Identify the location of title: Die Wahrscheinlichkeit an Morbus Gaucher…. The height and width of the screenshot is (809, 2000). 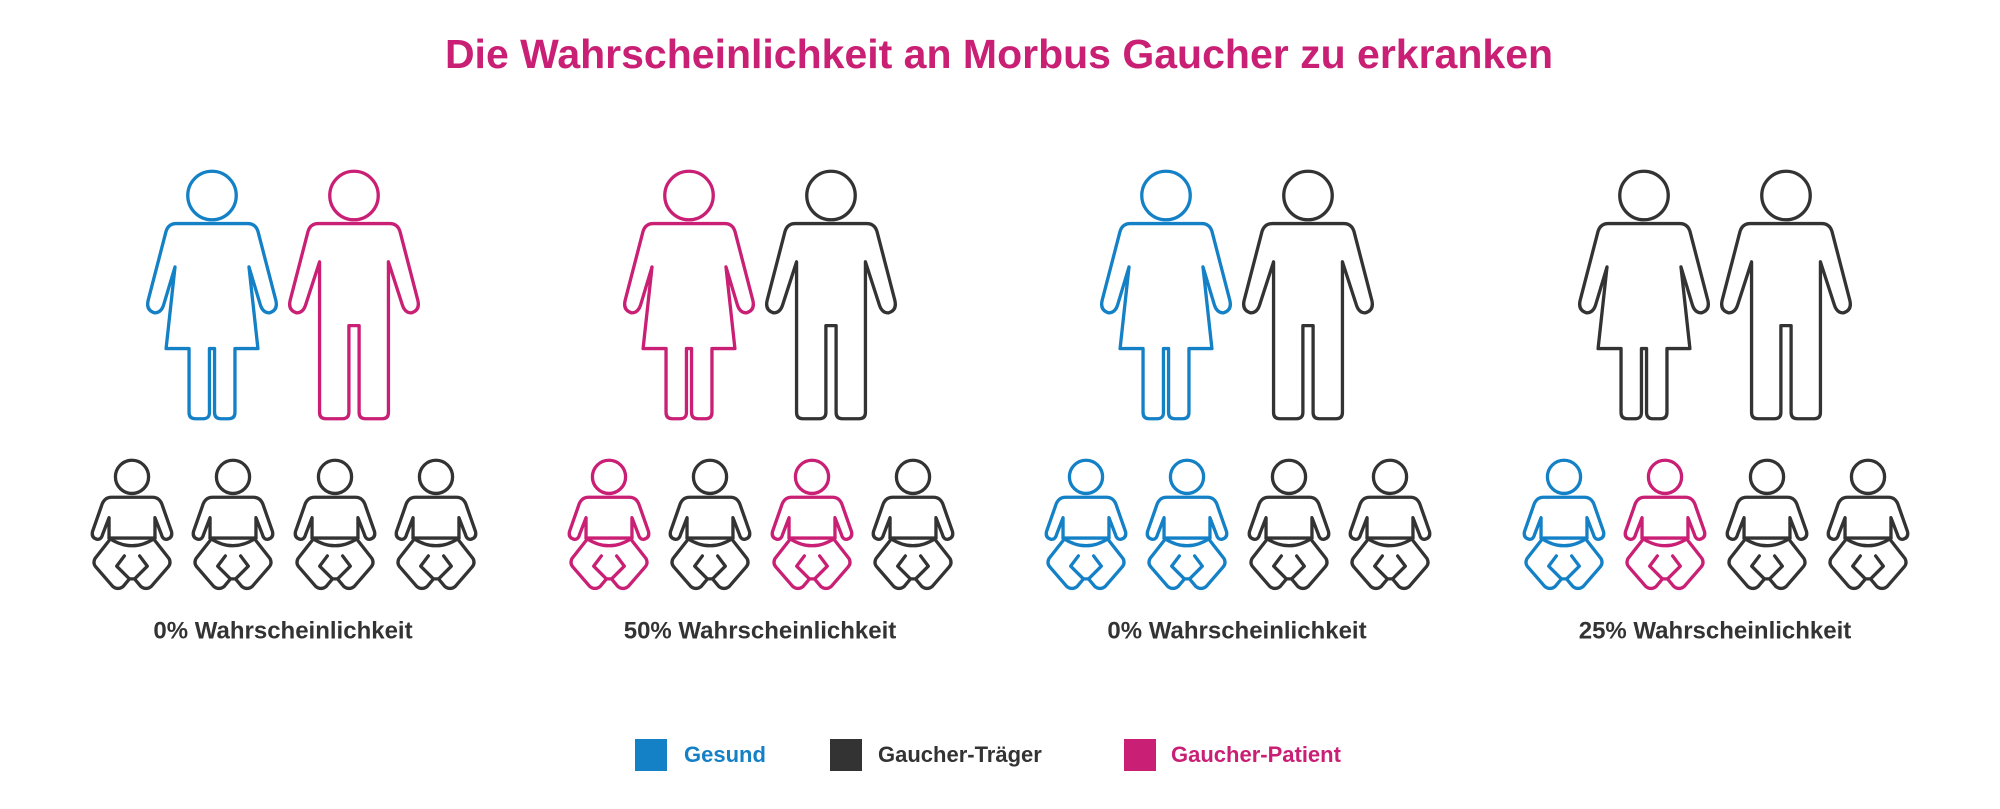
(999, 54).